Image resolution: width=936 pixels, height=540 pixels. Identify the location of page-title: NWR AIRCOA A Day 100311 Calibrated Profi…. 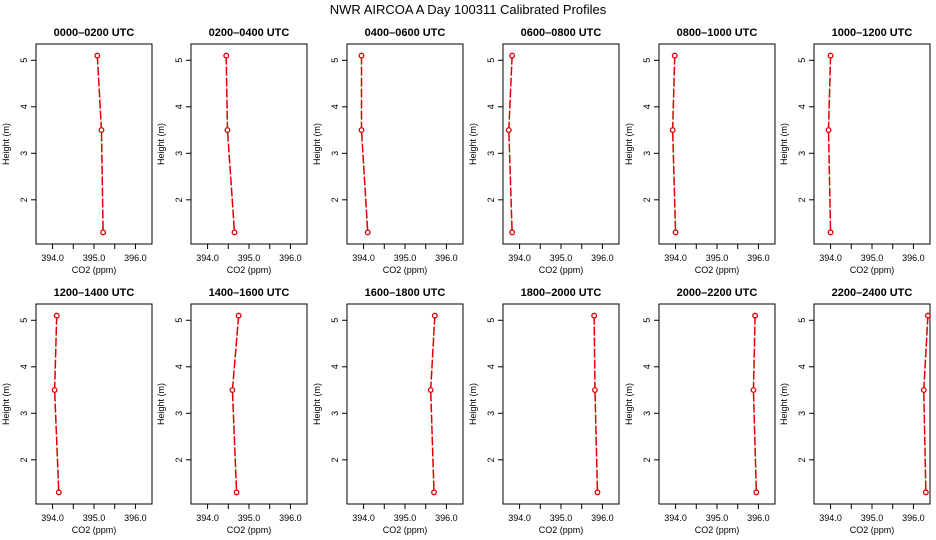
(468, 9).